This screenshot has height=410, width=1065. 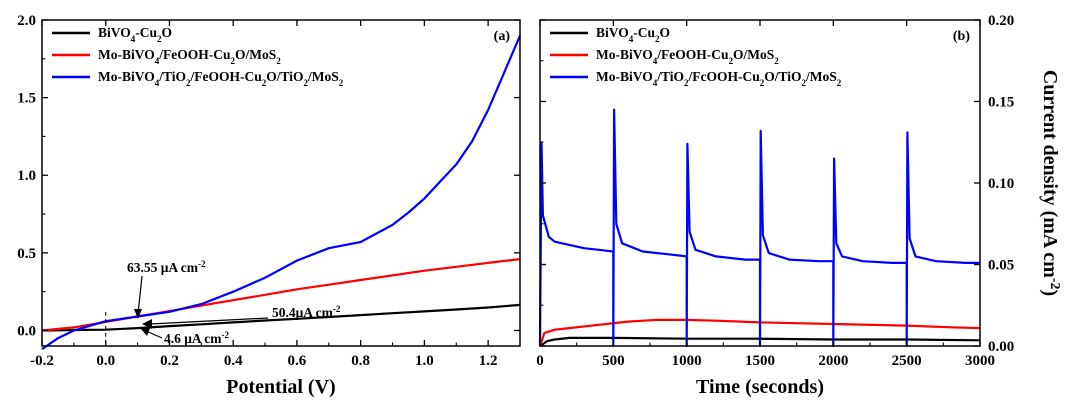 What do you see at coordinates (502, 36) in the screenshot?
I see `panel-label-a: (a)` at bounding box center [502, 36].